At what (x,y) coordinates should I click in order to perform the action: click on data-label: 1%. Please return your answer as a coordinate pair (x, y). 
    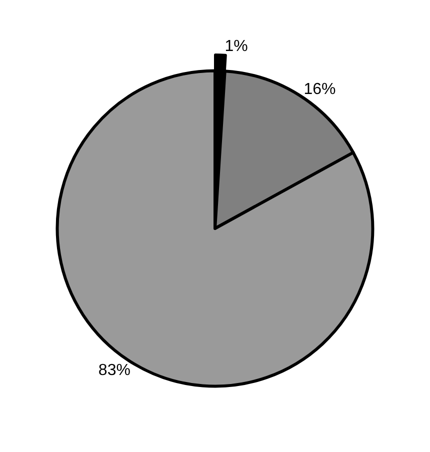
    Looking at the image, I should click on (236, 47).